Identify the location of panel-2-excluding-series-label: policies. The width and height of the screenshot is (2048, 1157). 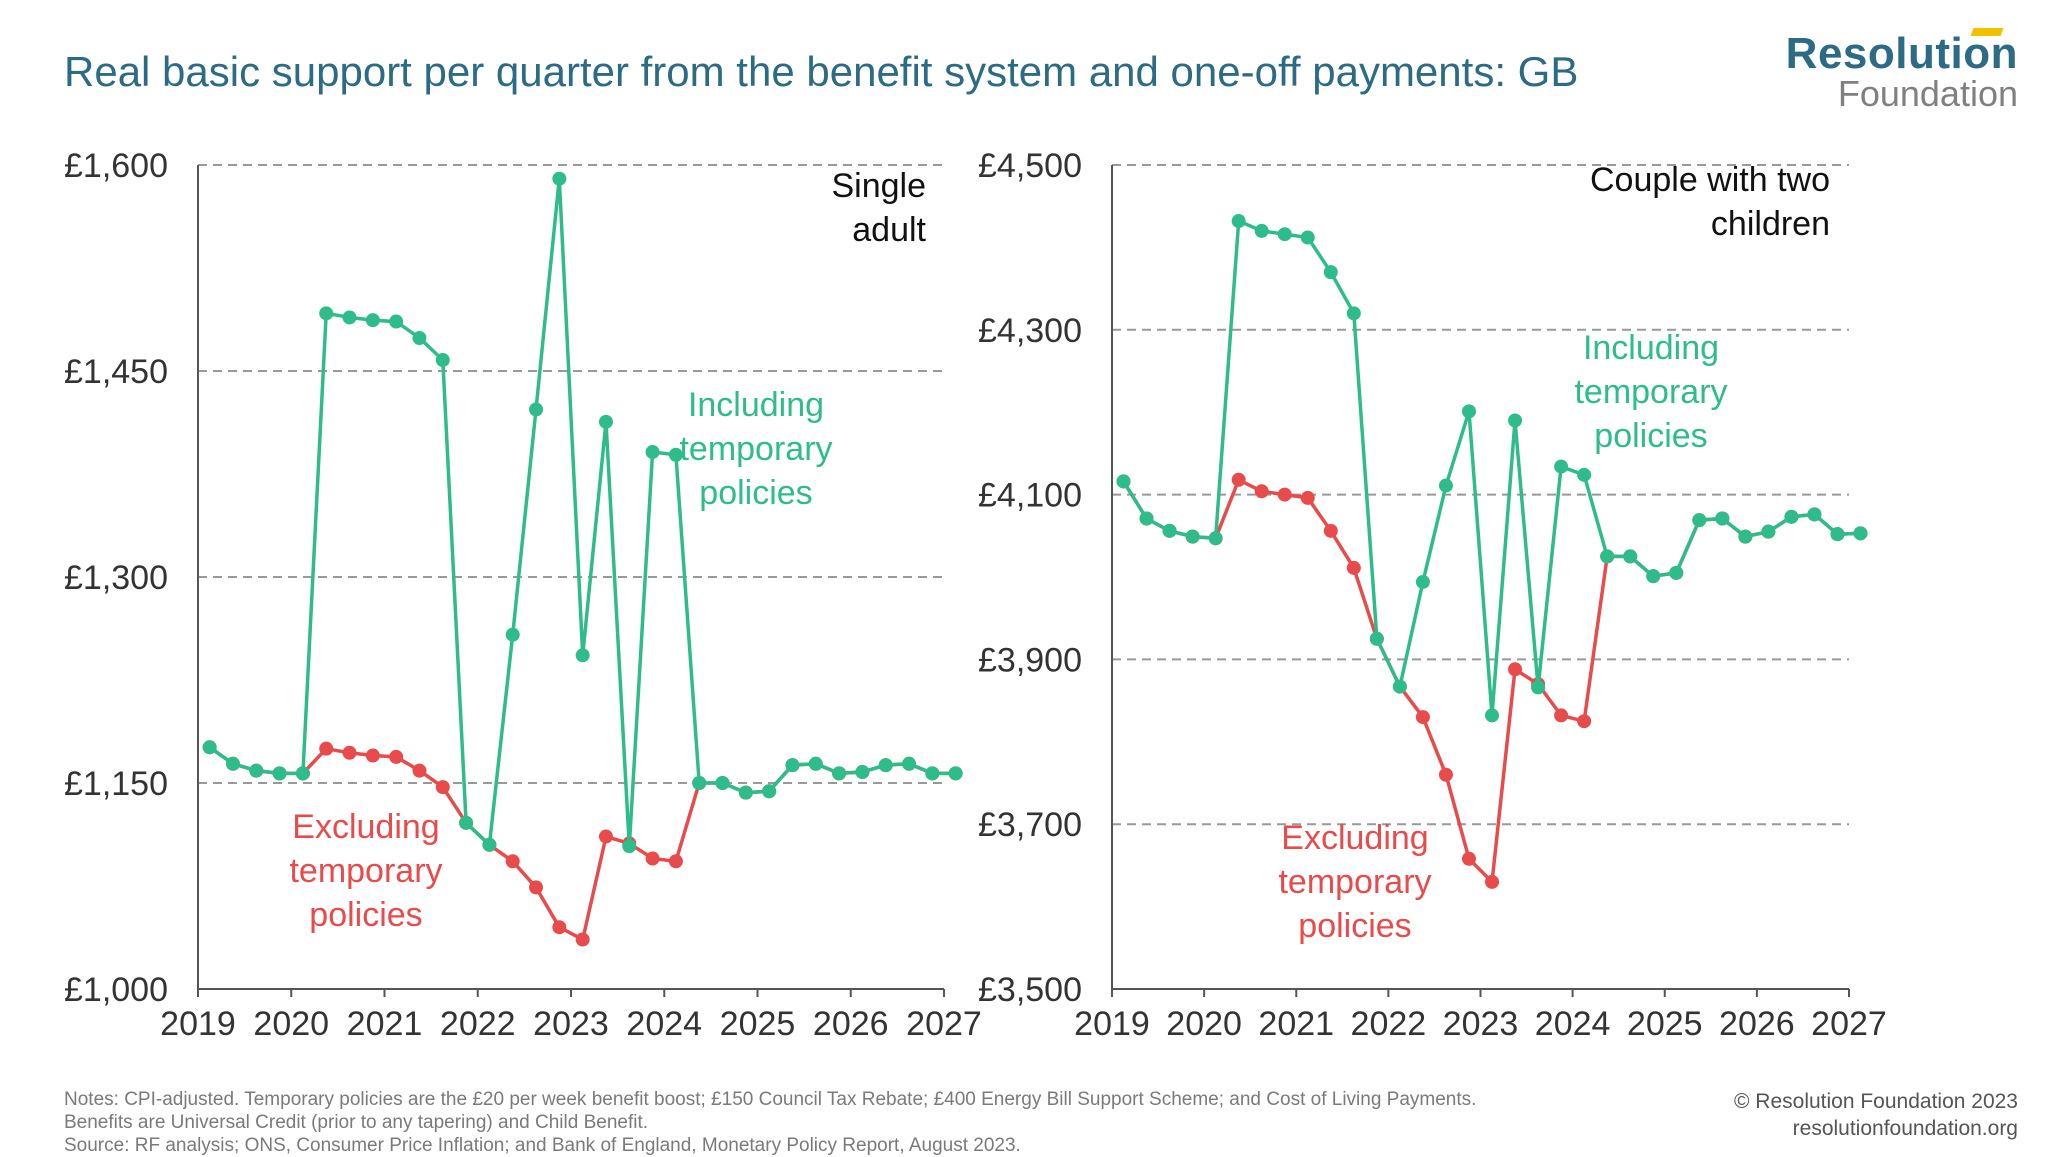
(1354, 926).